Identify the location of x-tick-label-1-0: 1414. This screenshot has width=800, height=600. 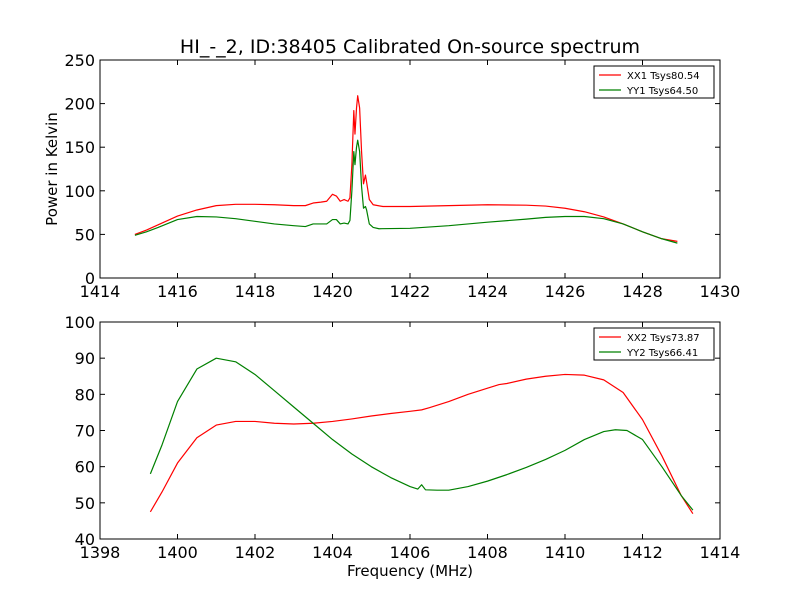
(100, 291).